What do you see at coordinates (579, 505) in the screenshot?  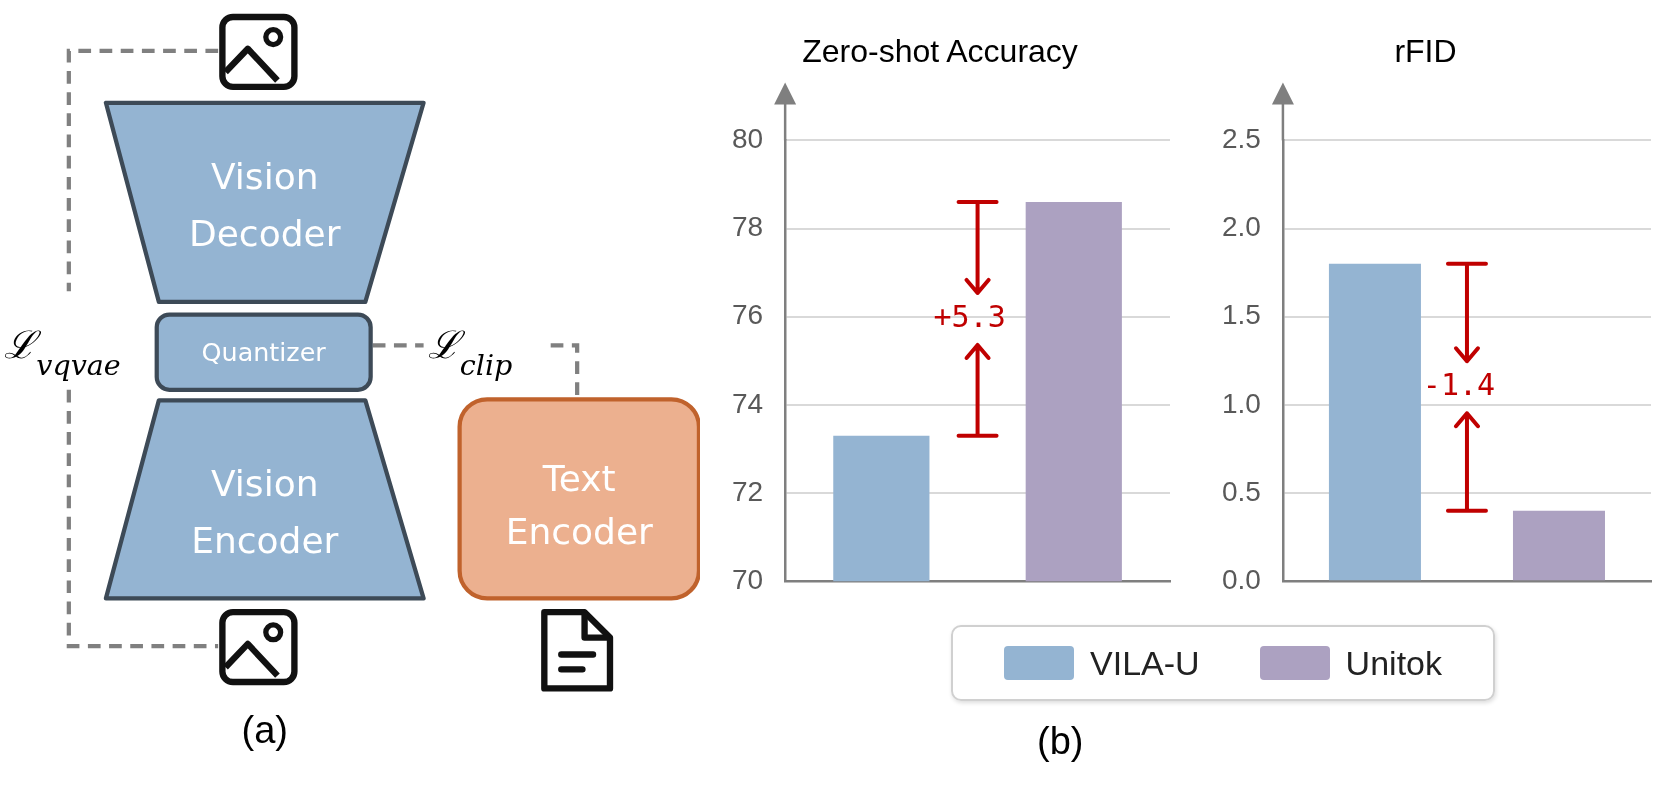 I see `text: Text Encoder` at bounding box center [579, 505].